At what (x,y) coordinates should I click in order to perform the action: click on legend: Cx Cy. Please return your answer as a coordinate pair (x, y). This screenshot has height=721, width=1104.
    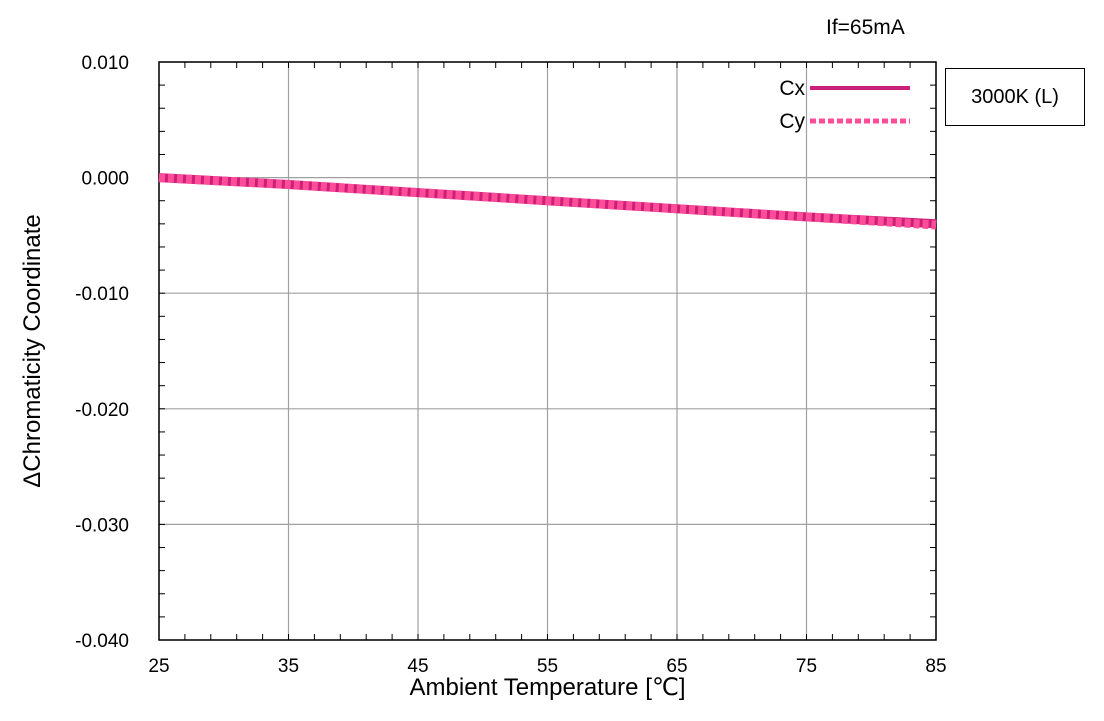
    Looking at the image, I should click on (844, 105).